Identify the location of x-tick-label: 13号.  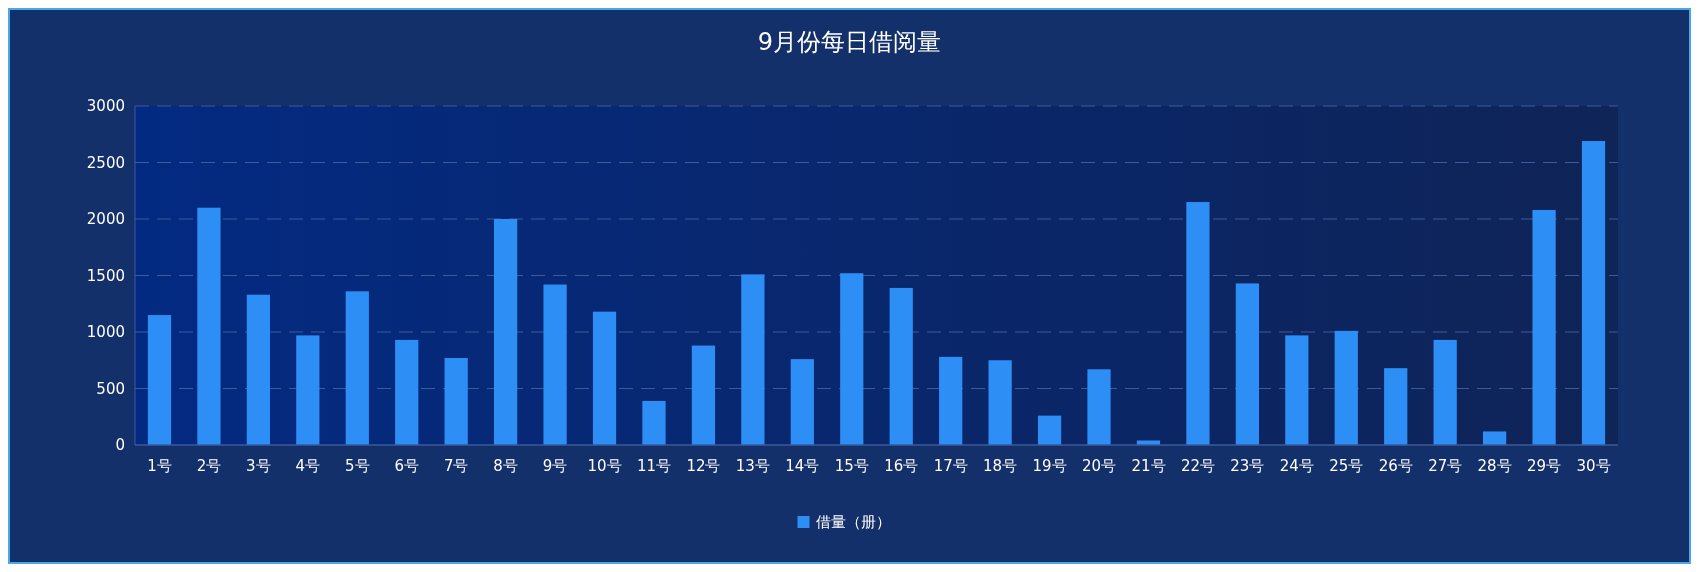
(752, 466).